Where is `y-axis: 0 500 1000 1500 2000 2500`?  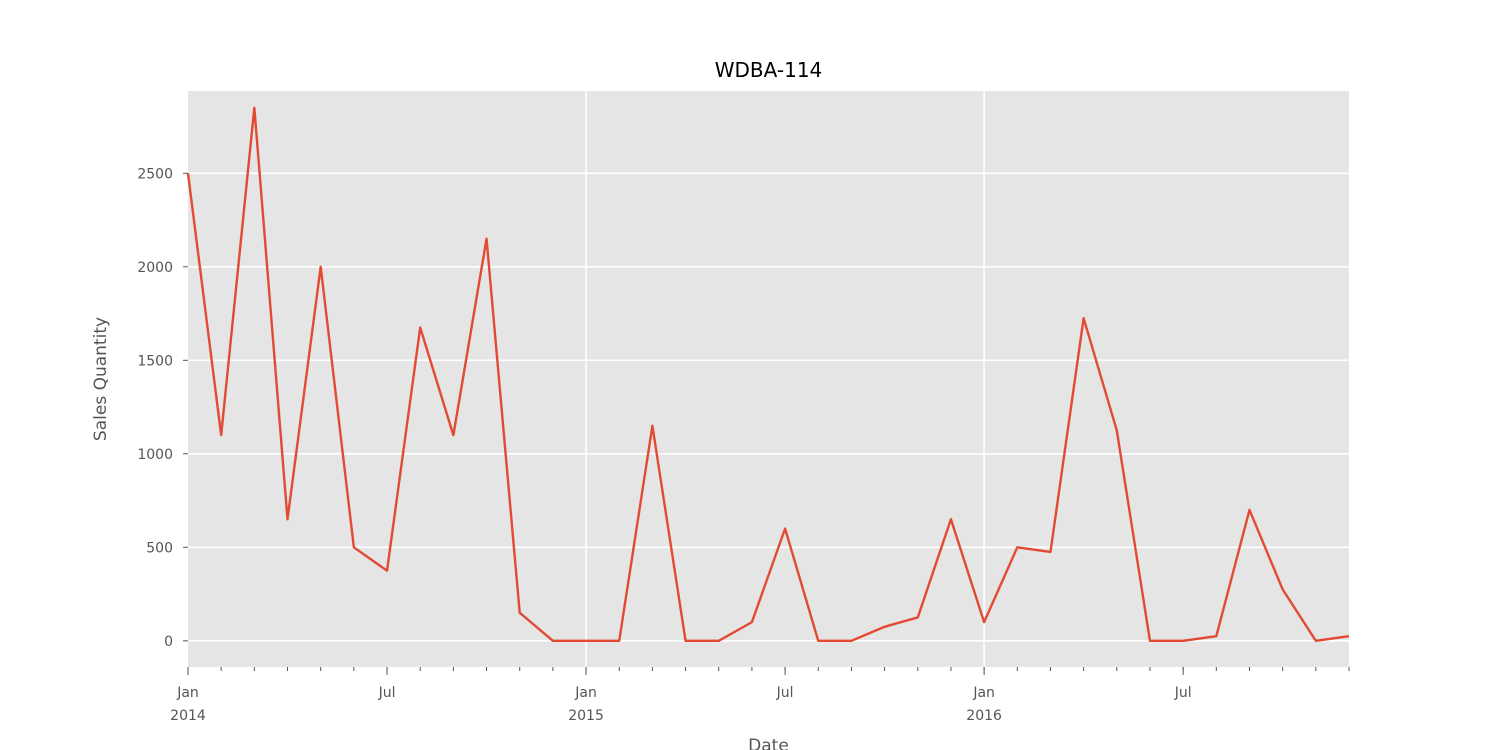 y-axis: 0 500 1000 1500 2000 2500 is located at coordinates (162, 408).